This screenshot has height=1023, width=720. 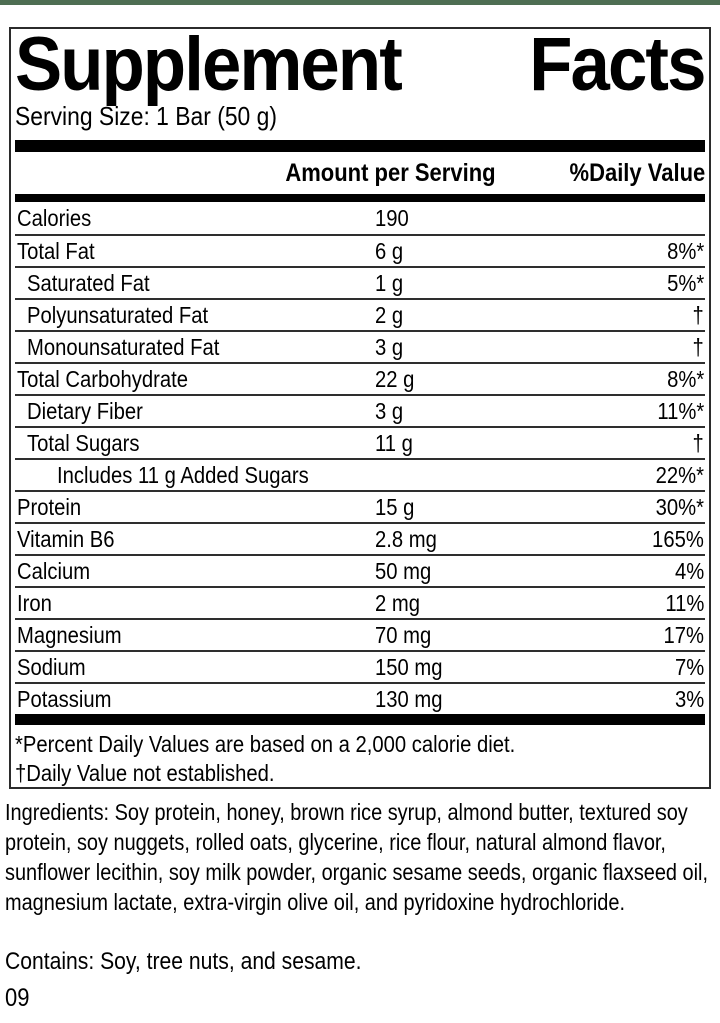 What do you see at coordinates (360, 698) in the screenshot?
I see `table-row: Potassium 130 mg 3%` at bounding box center [360, 698].